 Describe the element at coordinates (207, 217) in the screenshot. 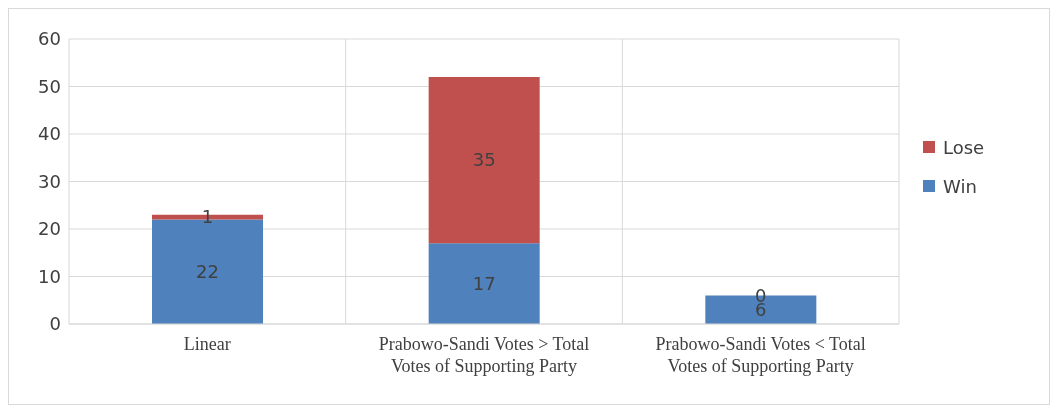

I see `data-label: 1` at that location.